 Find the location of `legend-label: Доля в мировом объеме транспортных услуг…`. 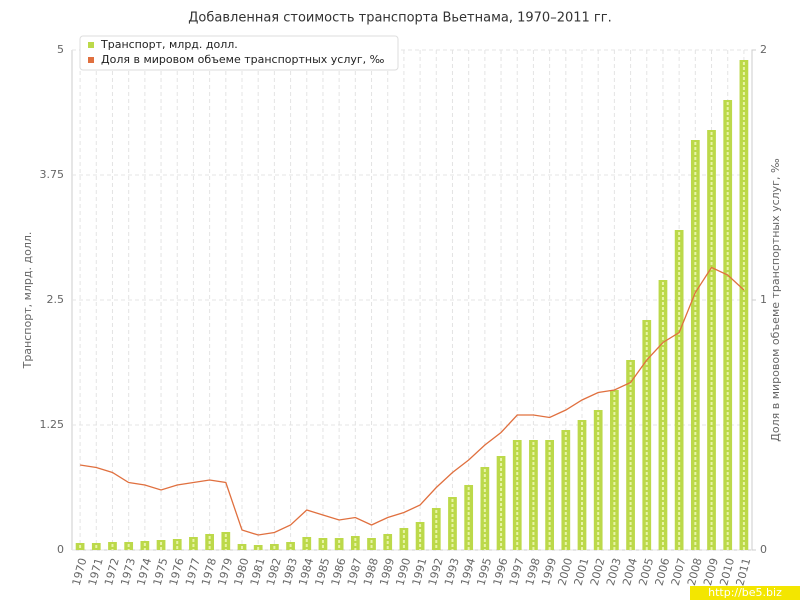

legend-label: Доля в мировом объеме транспортных услуг… is located at coordinates (243, 59).